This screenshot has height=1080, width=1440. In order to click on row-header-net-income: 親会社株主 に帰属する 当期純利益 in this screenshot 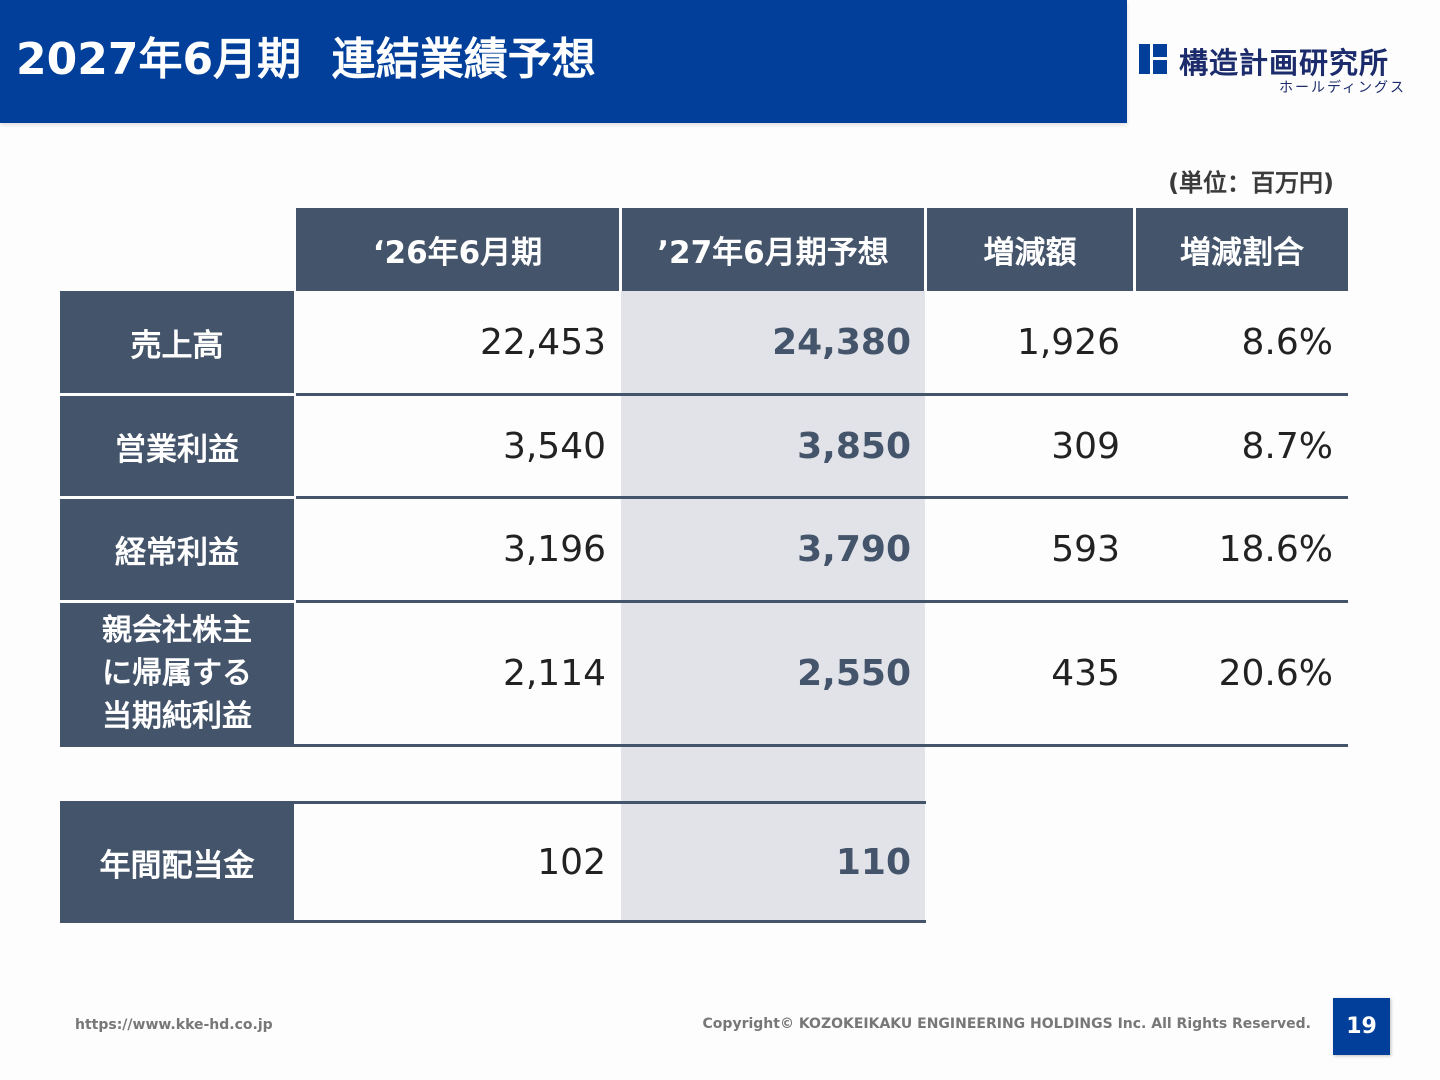, I will do `click(177, 673)`.